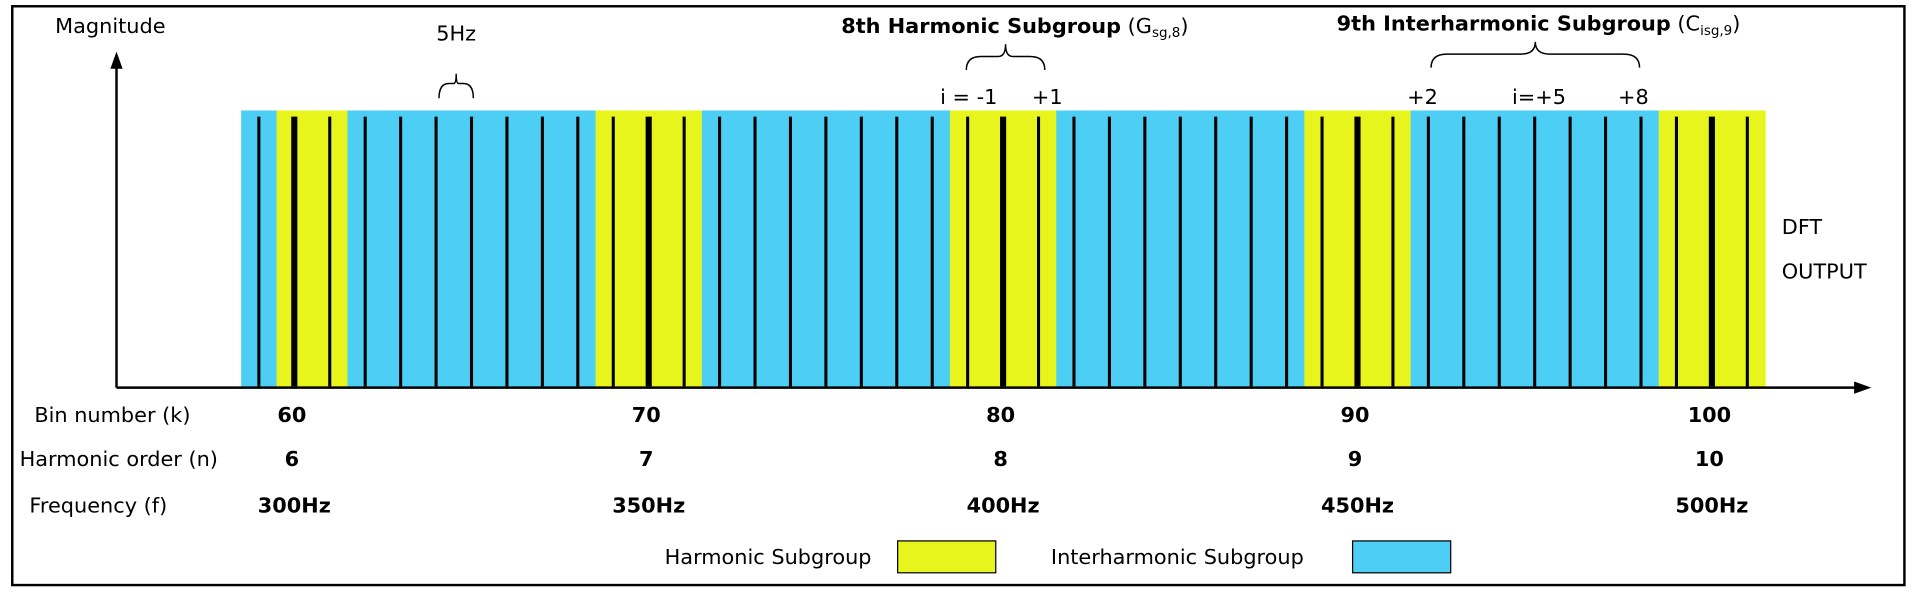 This screenshot has width=1913, height=595. What do you see at coordinates (768, 557) in the screenshot?
I see `legend-label: Harmonic Subgroup` at bounding box center [768, 557].